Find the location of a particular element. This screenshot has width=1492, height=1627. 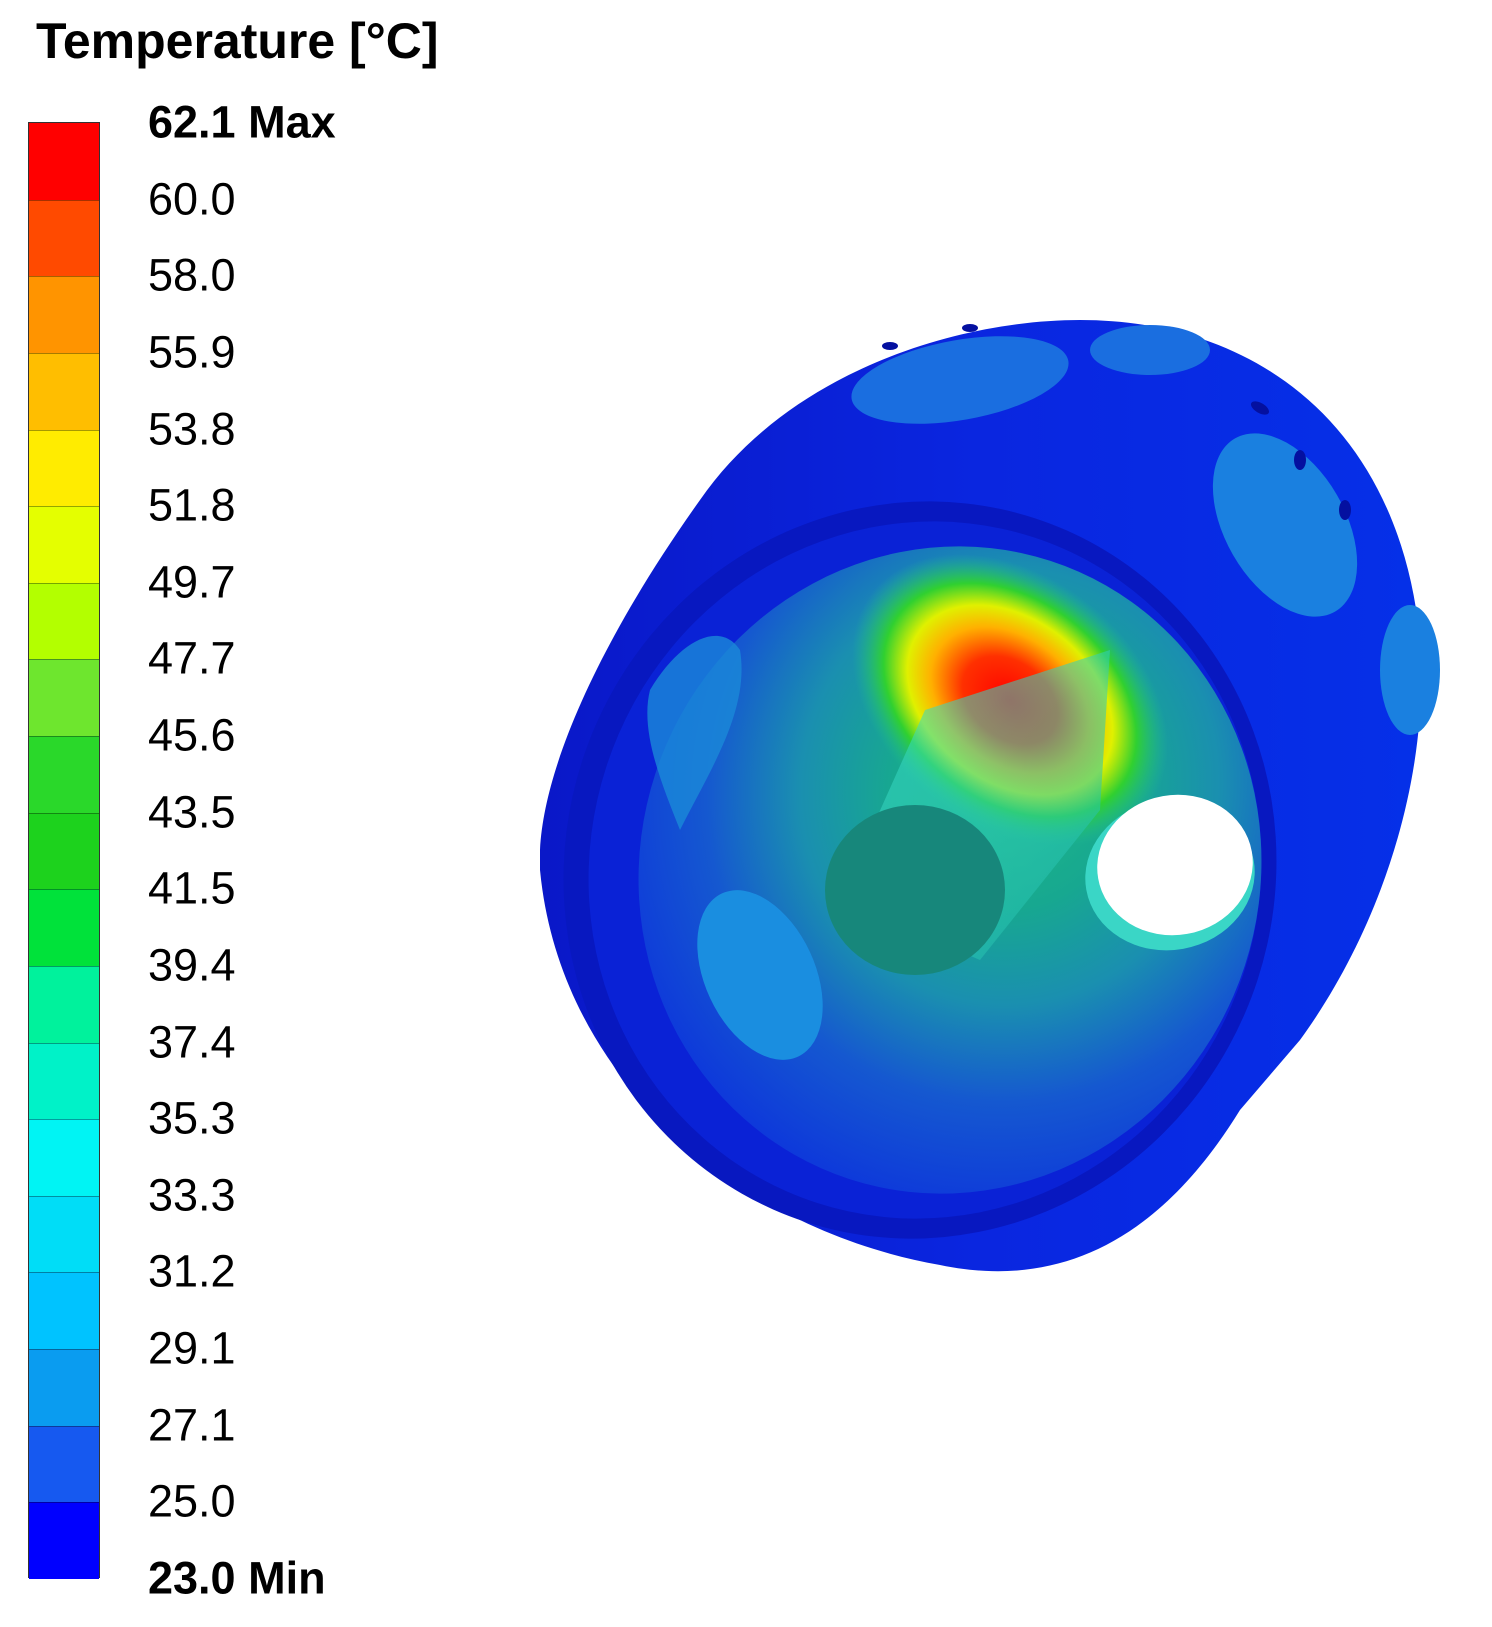

legend-tick-label: 35.3 is located at coordinates (192, 1118).